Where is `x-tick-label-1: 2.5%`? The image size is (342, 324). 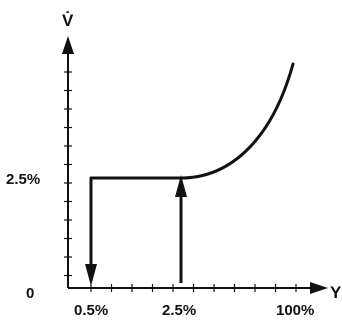 x-tick-label-1: 2.5% is located at coordinates (179, 310).